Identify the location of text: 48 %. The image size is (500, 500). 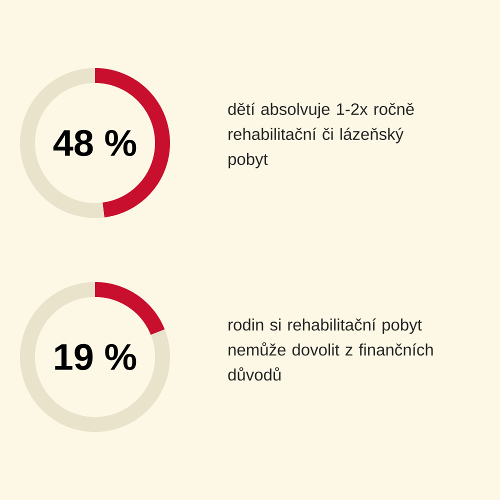
(94, 143).